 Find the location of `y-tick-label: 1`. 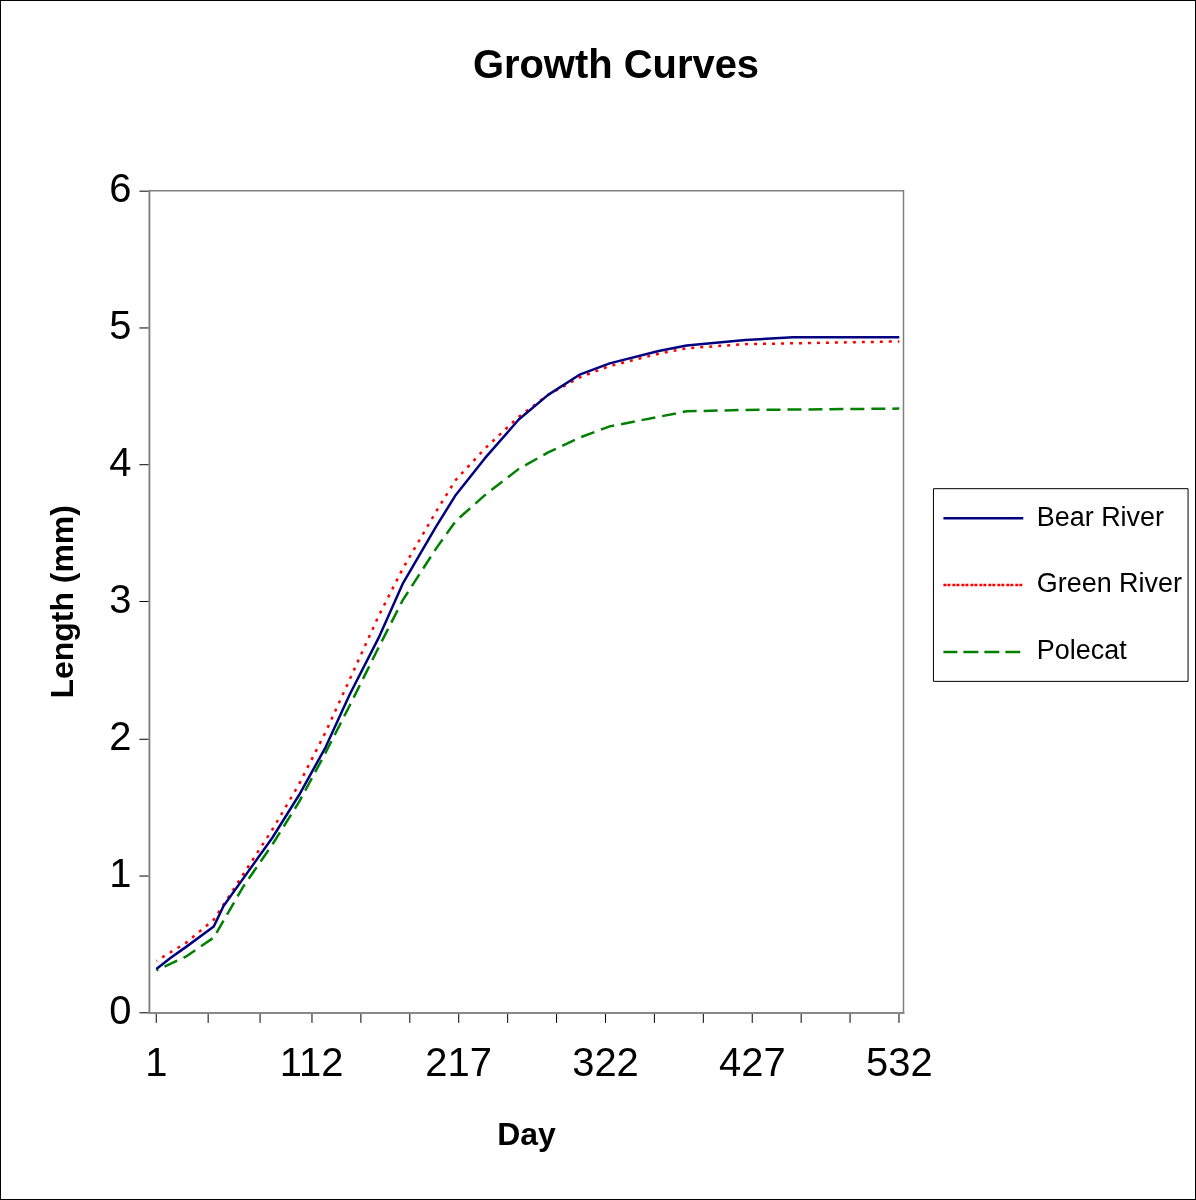

y-tick-label: 1 is located at coordinates (120, 872).